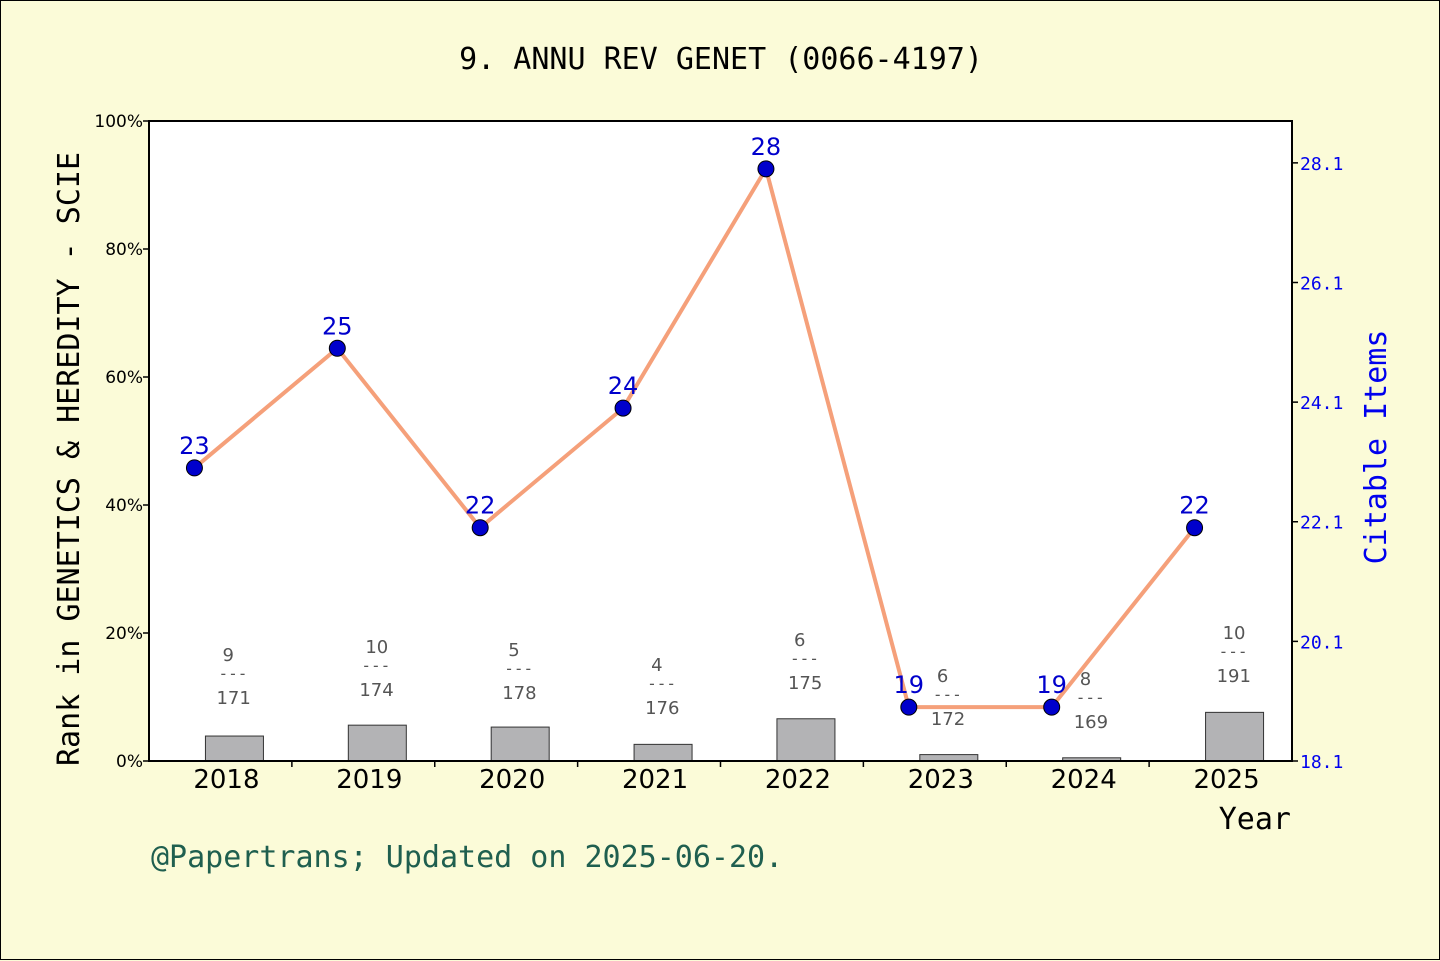 This screenshot has width=1440, height=961. What do you see at coordinates (1234, 676) in the screenshot?
I see `total-label: 191` at bounding box center [1234, 676].